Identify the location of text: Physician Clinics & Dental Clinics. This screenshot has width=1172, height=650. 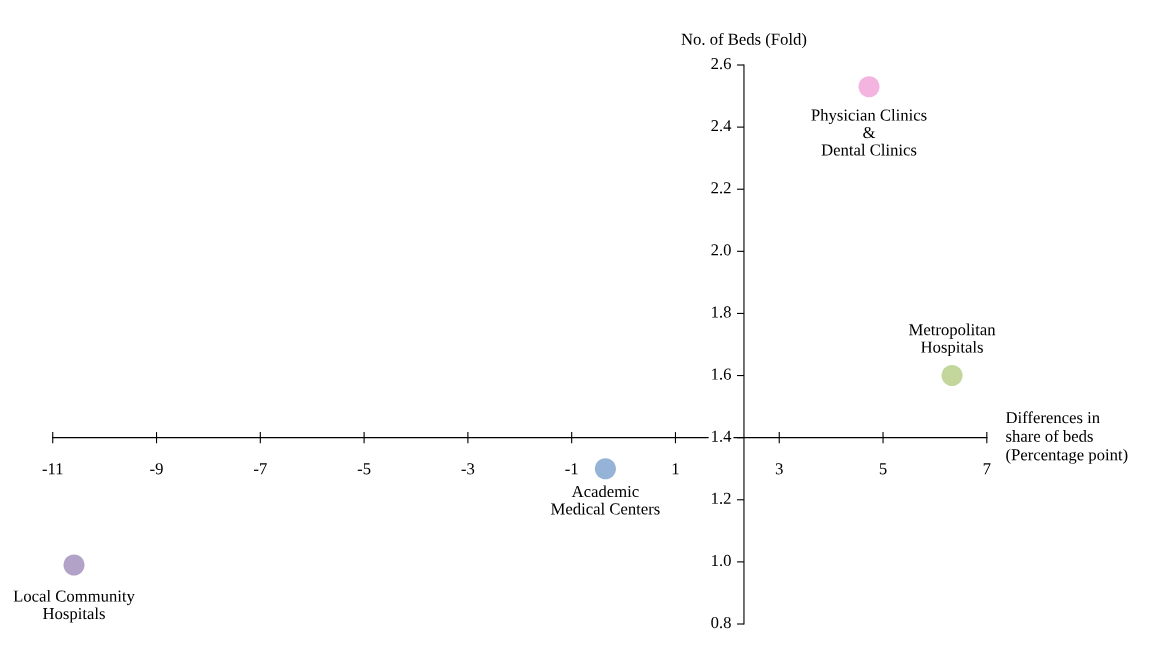
(869, 132).